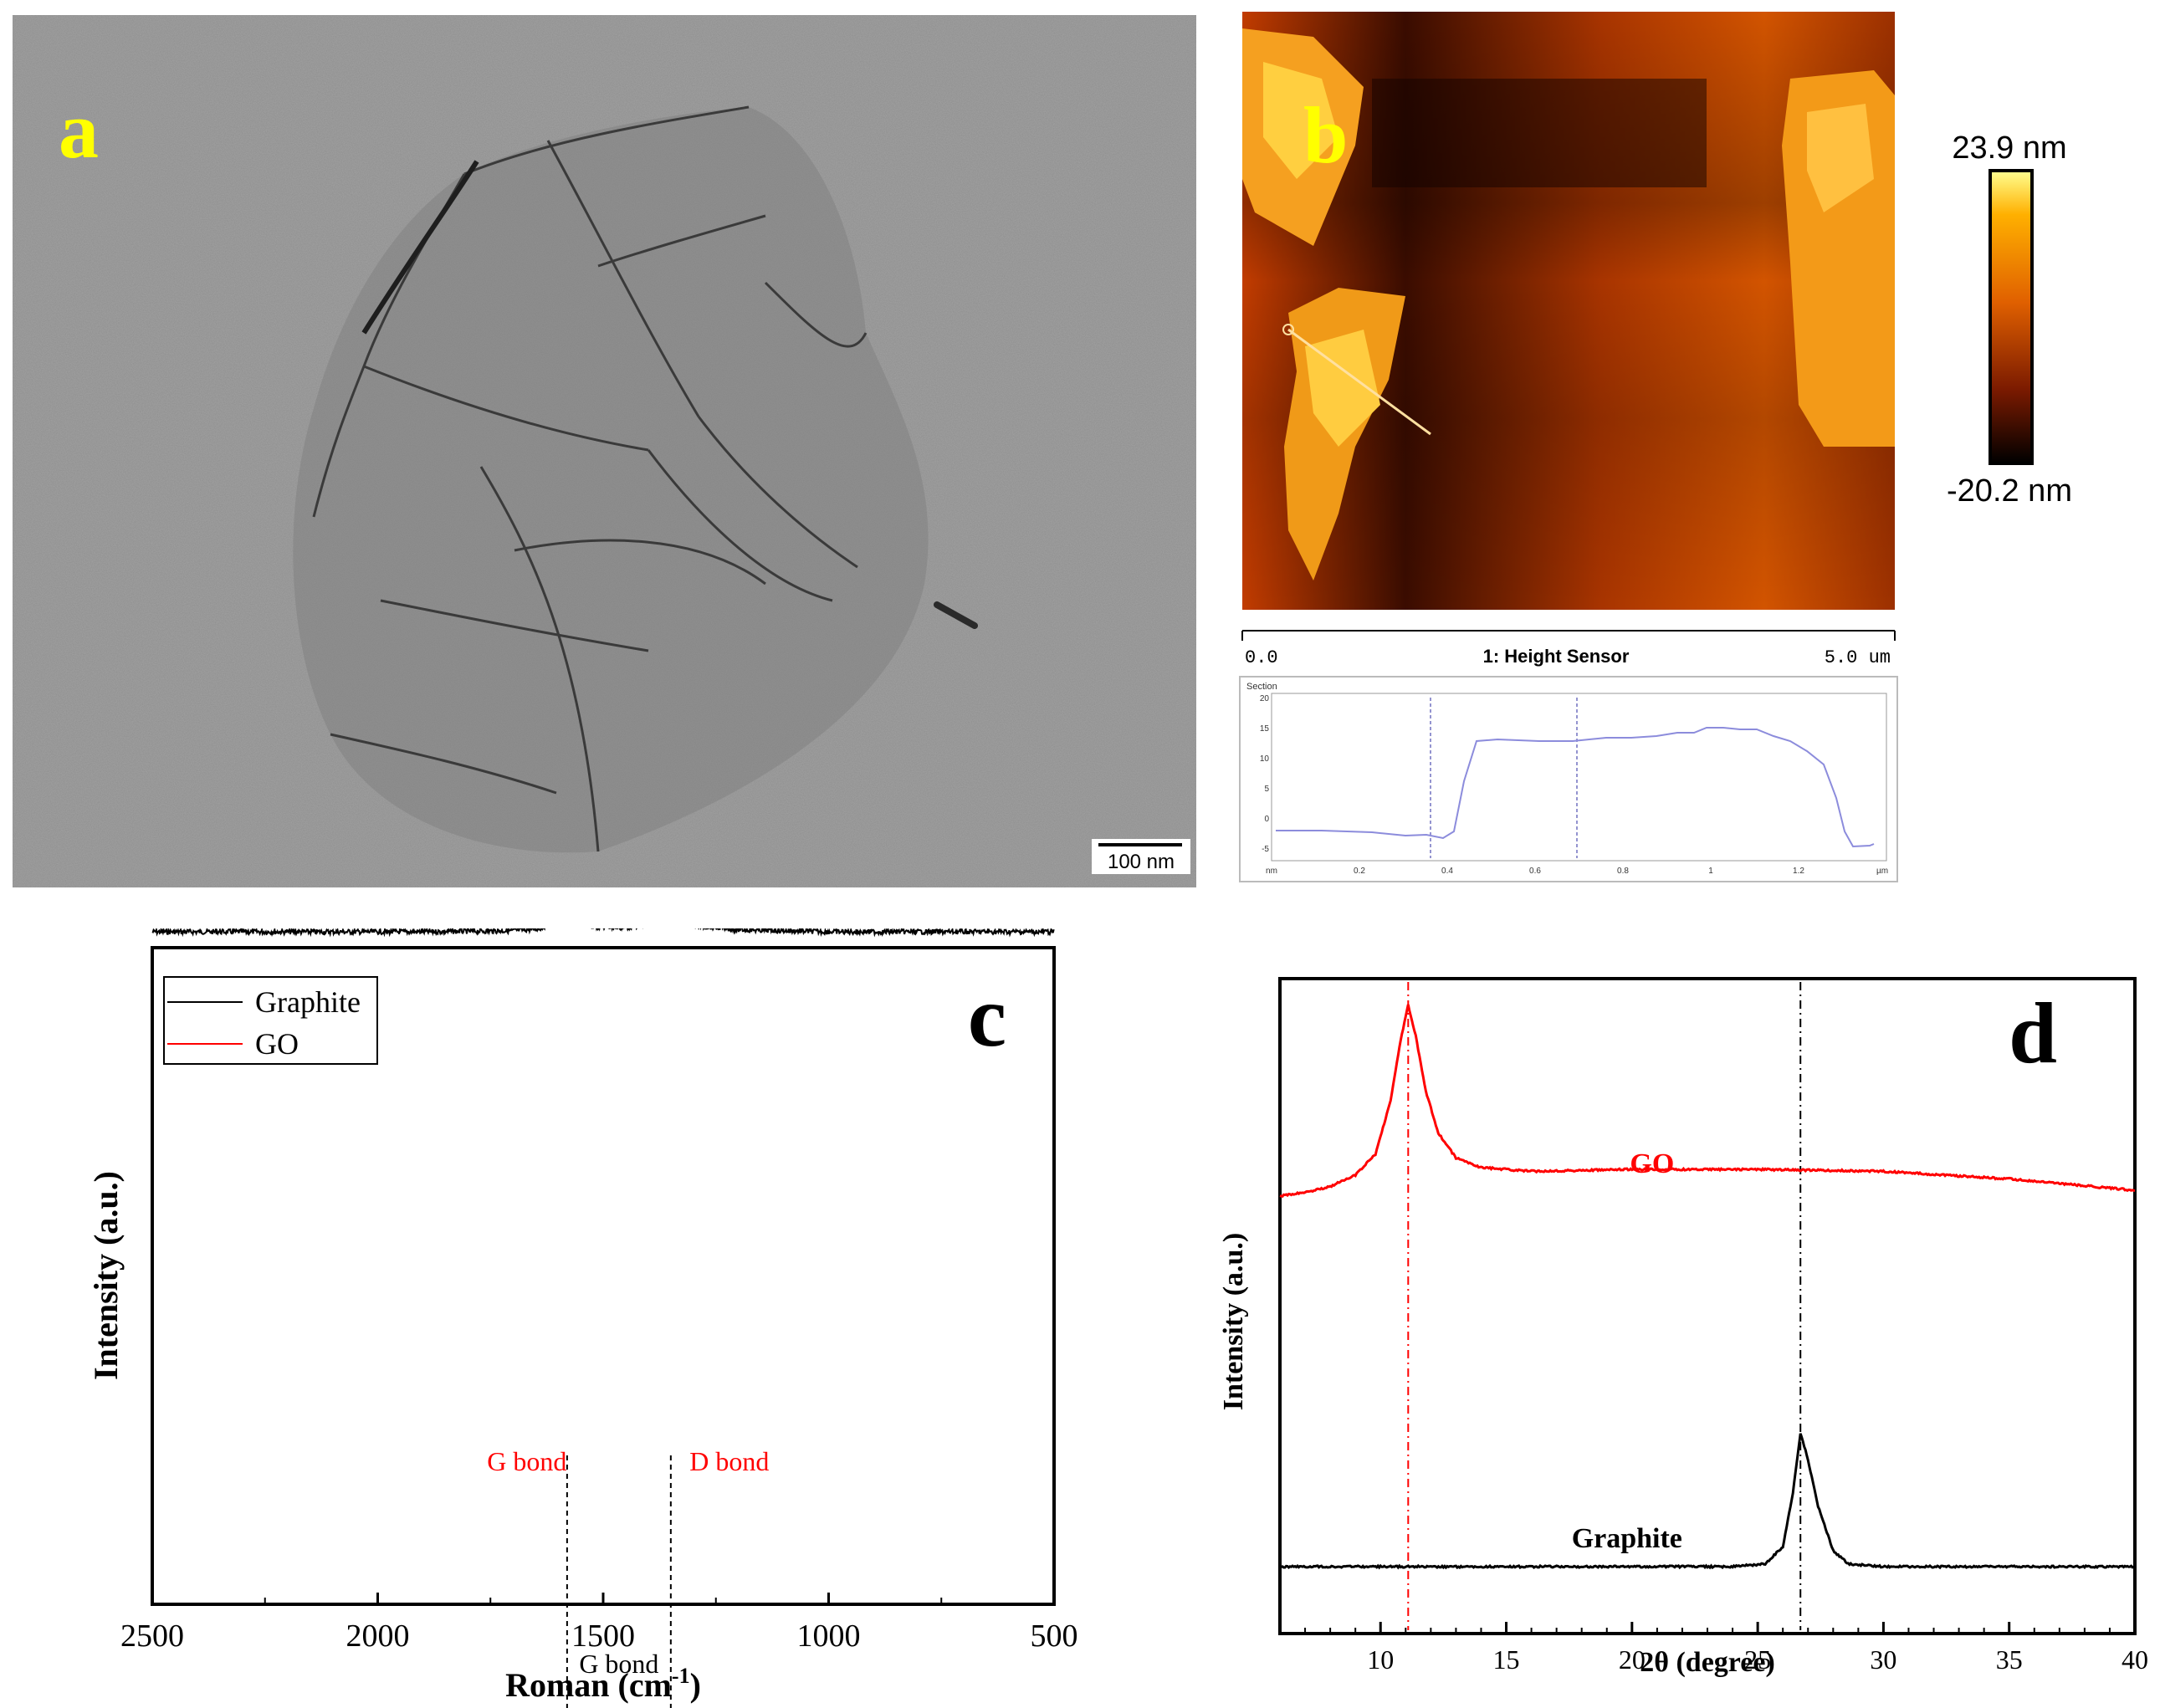 The width and height of the screenshot is (2160, 1708). I want to click on raman-x-tick-label: 1000, so click(829, 1637).